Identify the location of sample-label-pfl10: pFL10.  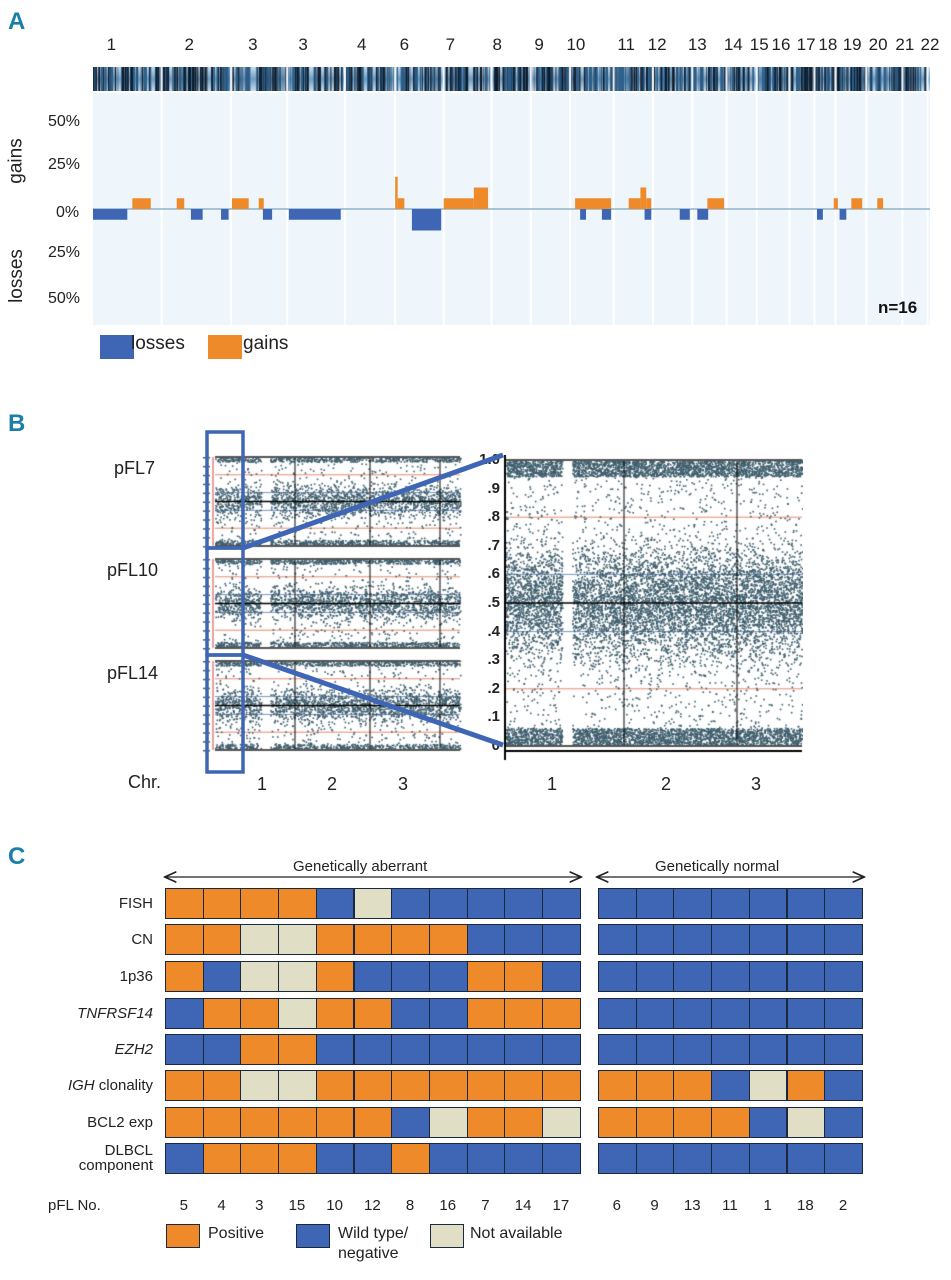
(133, 570).